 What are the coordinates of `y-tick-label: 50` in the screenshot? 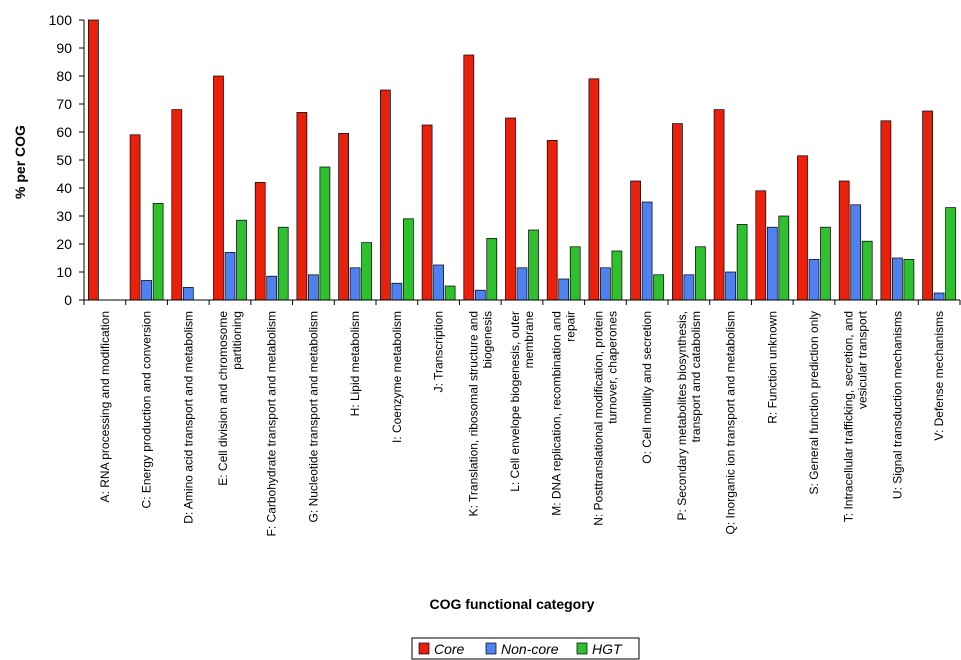 It's located at (64, 160).